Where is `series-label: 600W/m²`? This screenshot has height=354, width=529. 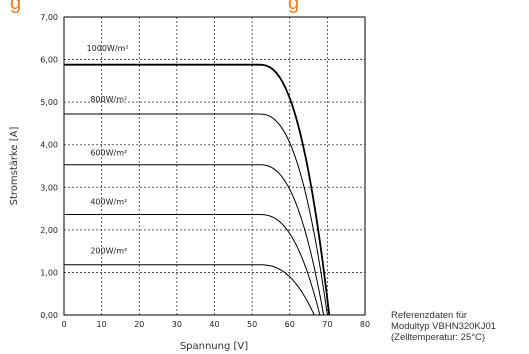
series-label: 600W/m² is located at coordinates (108, 152).